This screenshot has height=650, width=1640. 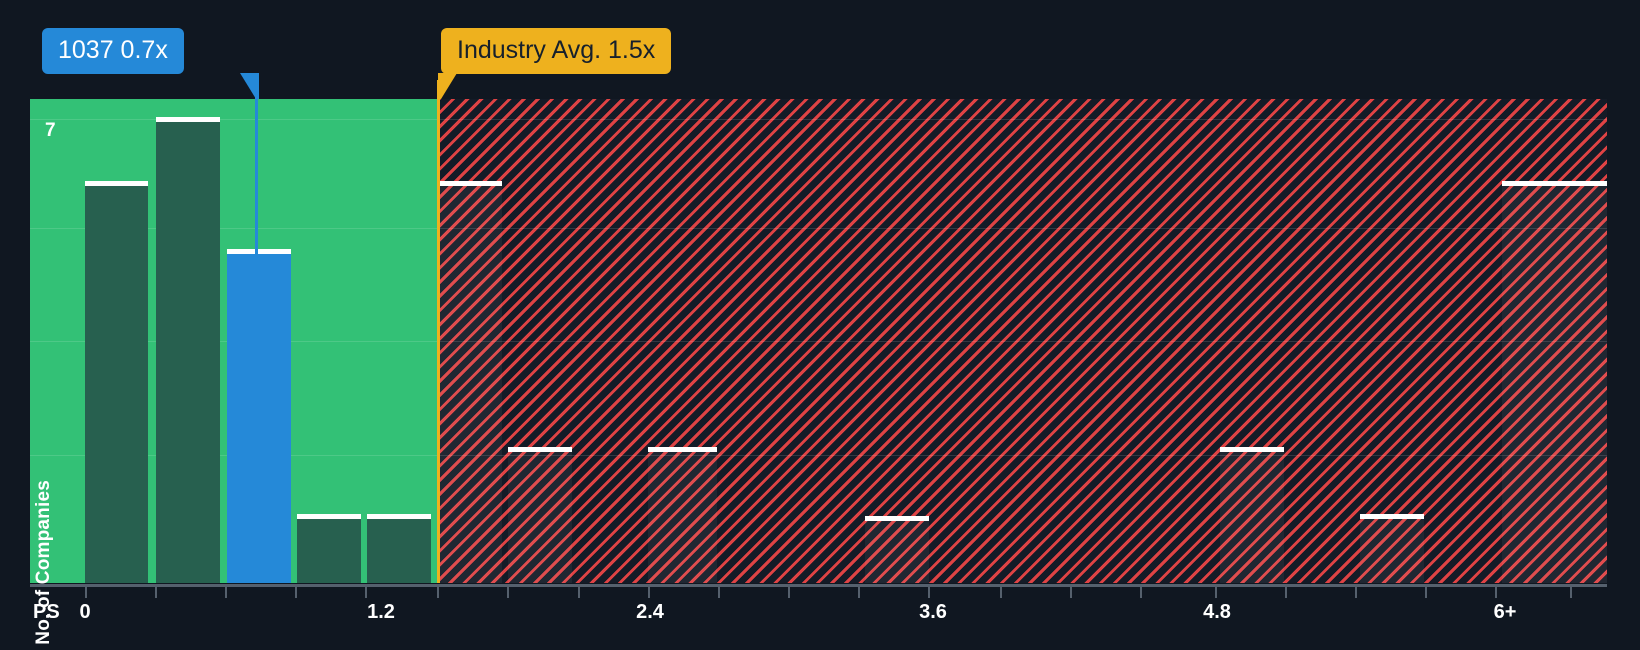 What do you see at coordinates (447, 86) in the screenshot?
I see `industry-tooltip-tail` at bounding box center [447, 86].